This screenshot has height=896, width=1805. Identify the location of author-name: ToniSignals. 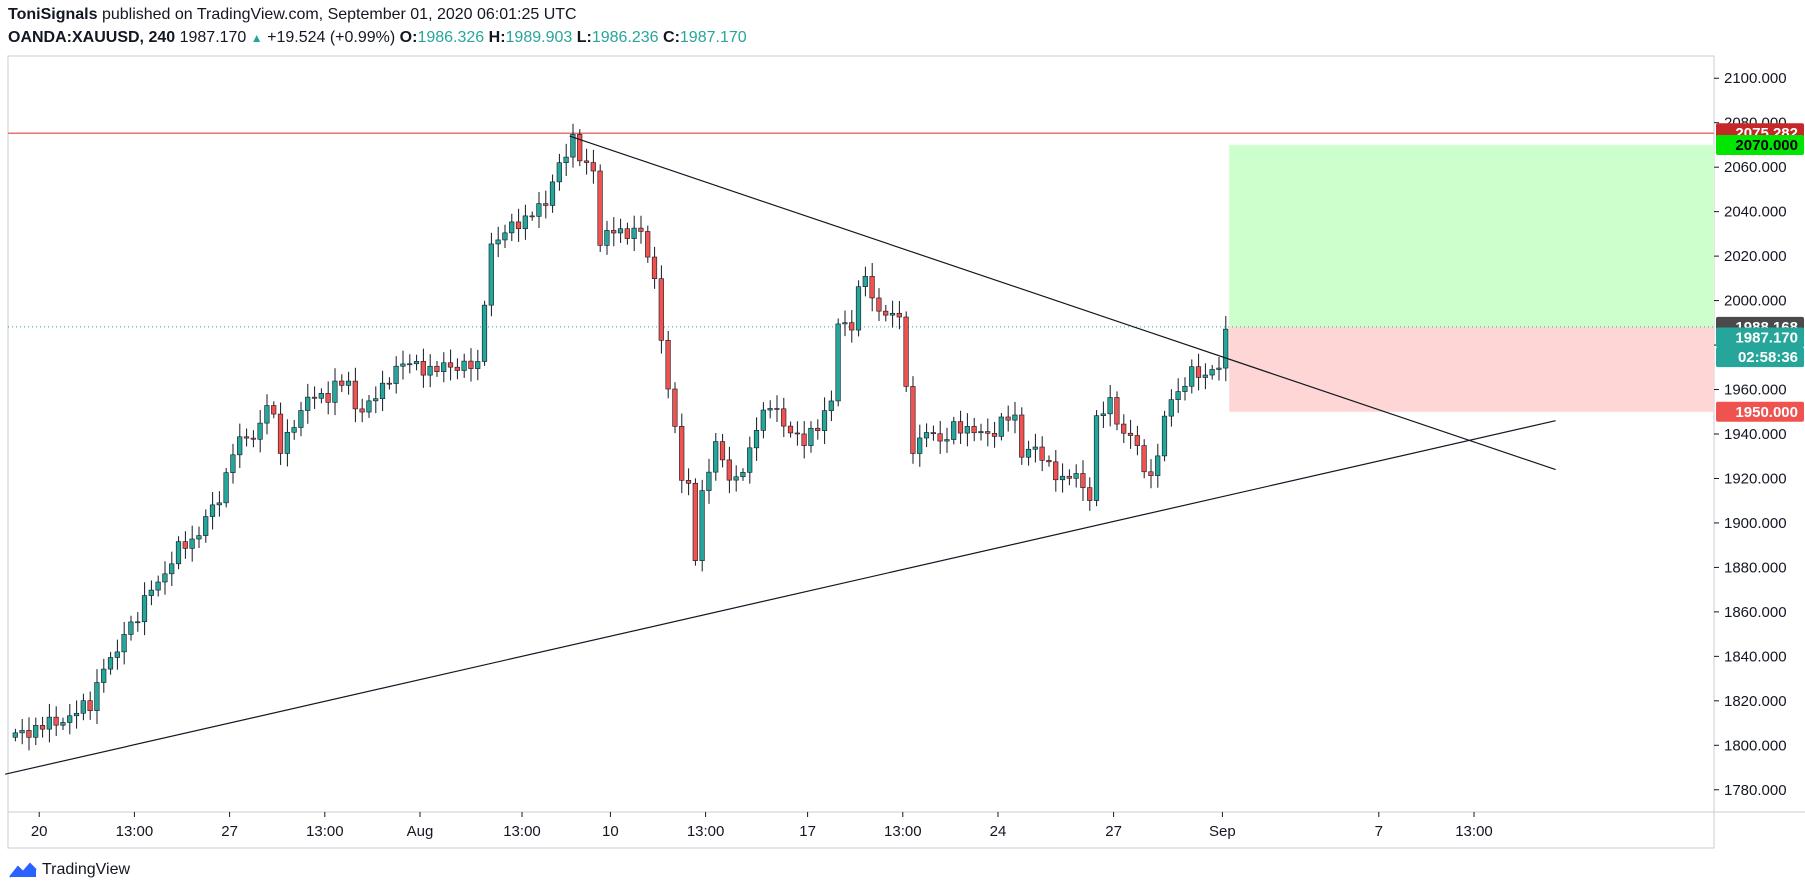
(53, 14).